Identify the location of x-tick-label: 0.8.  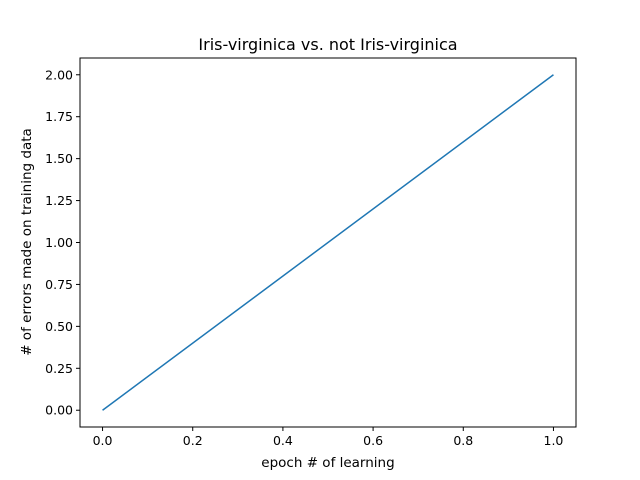
(463, 440).